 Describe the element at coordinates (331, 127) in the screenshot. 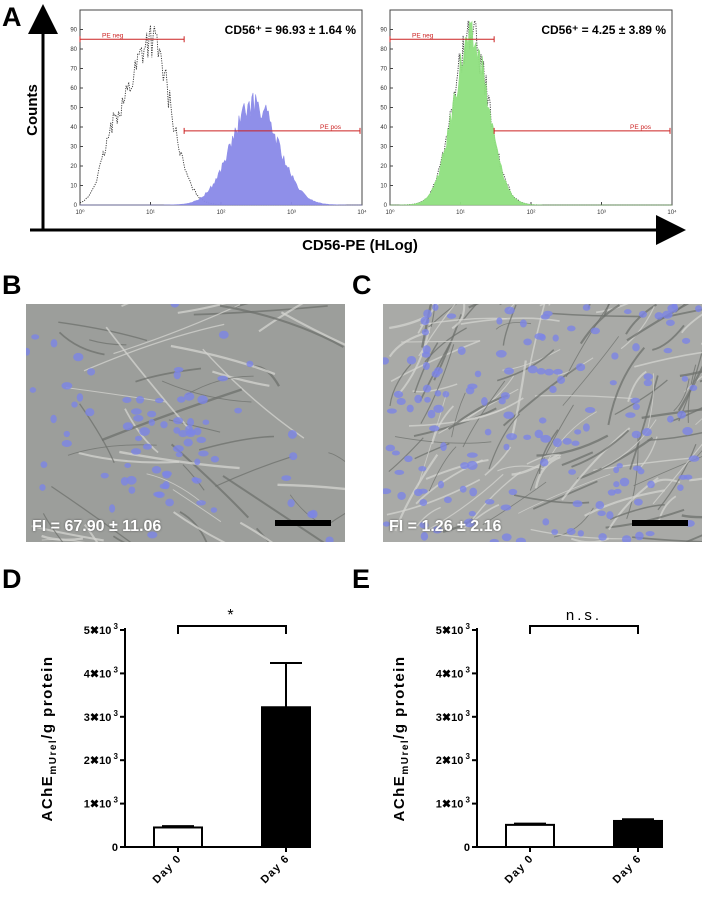

I see `gate-label: PE pos` at that location.